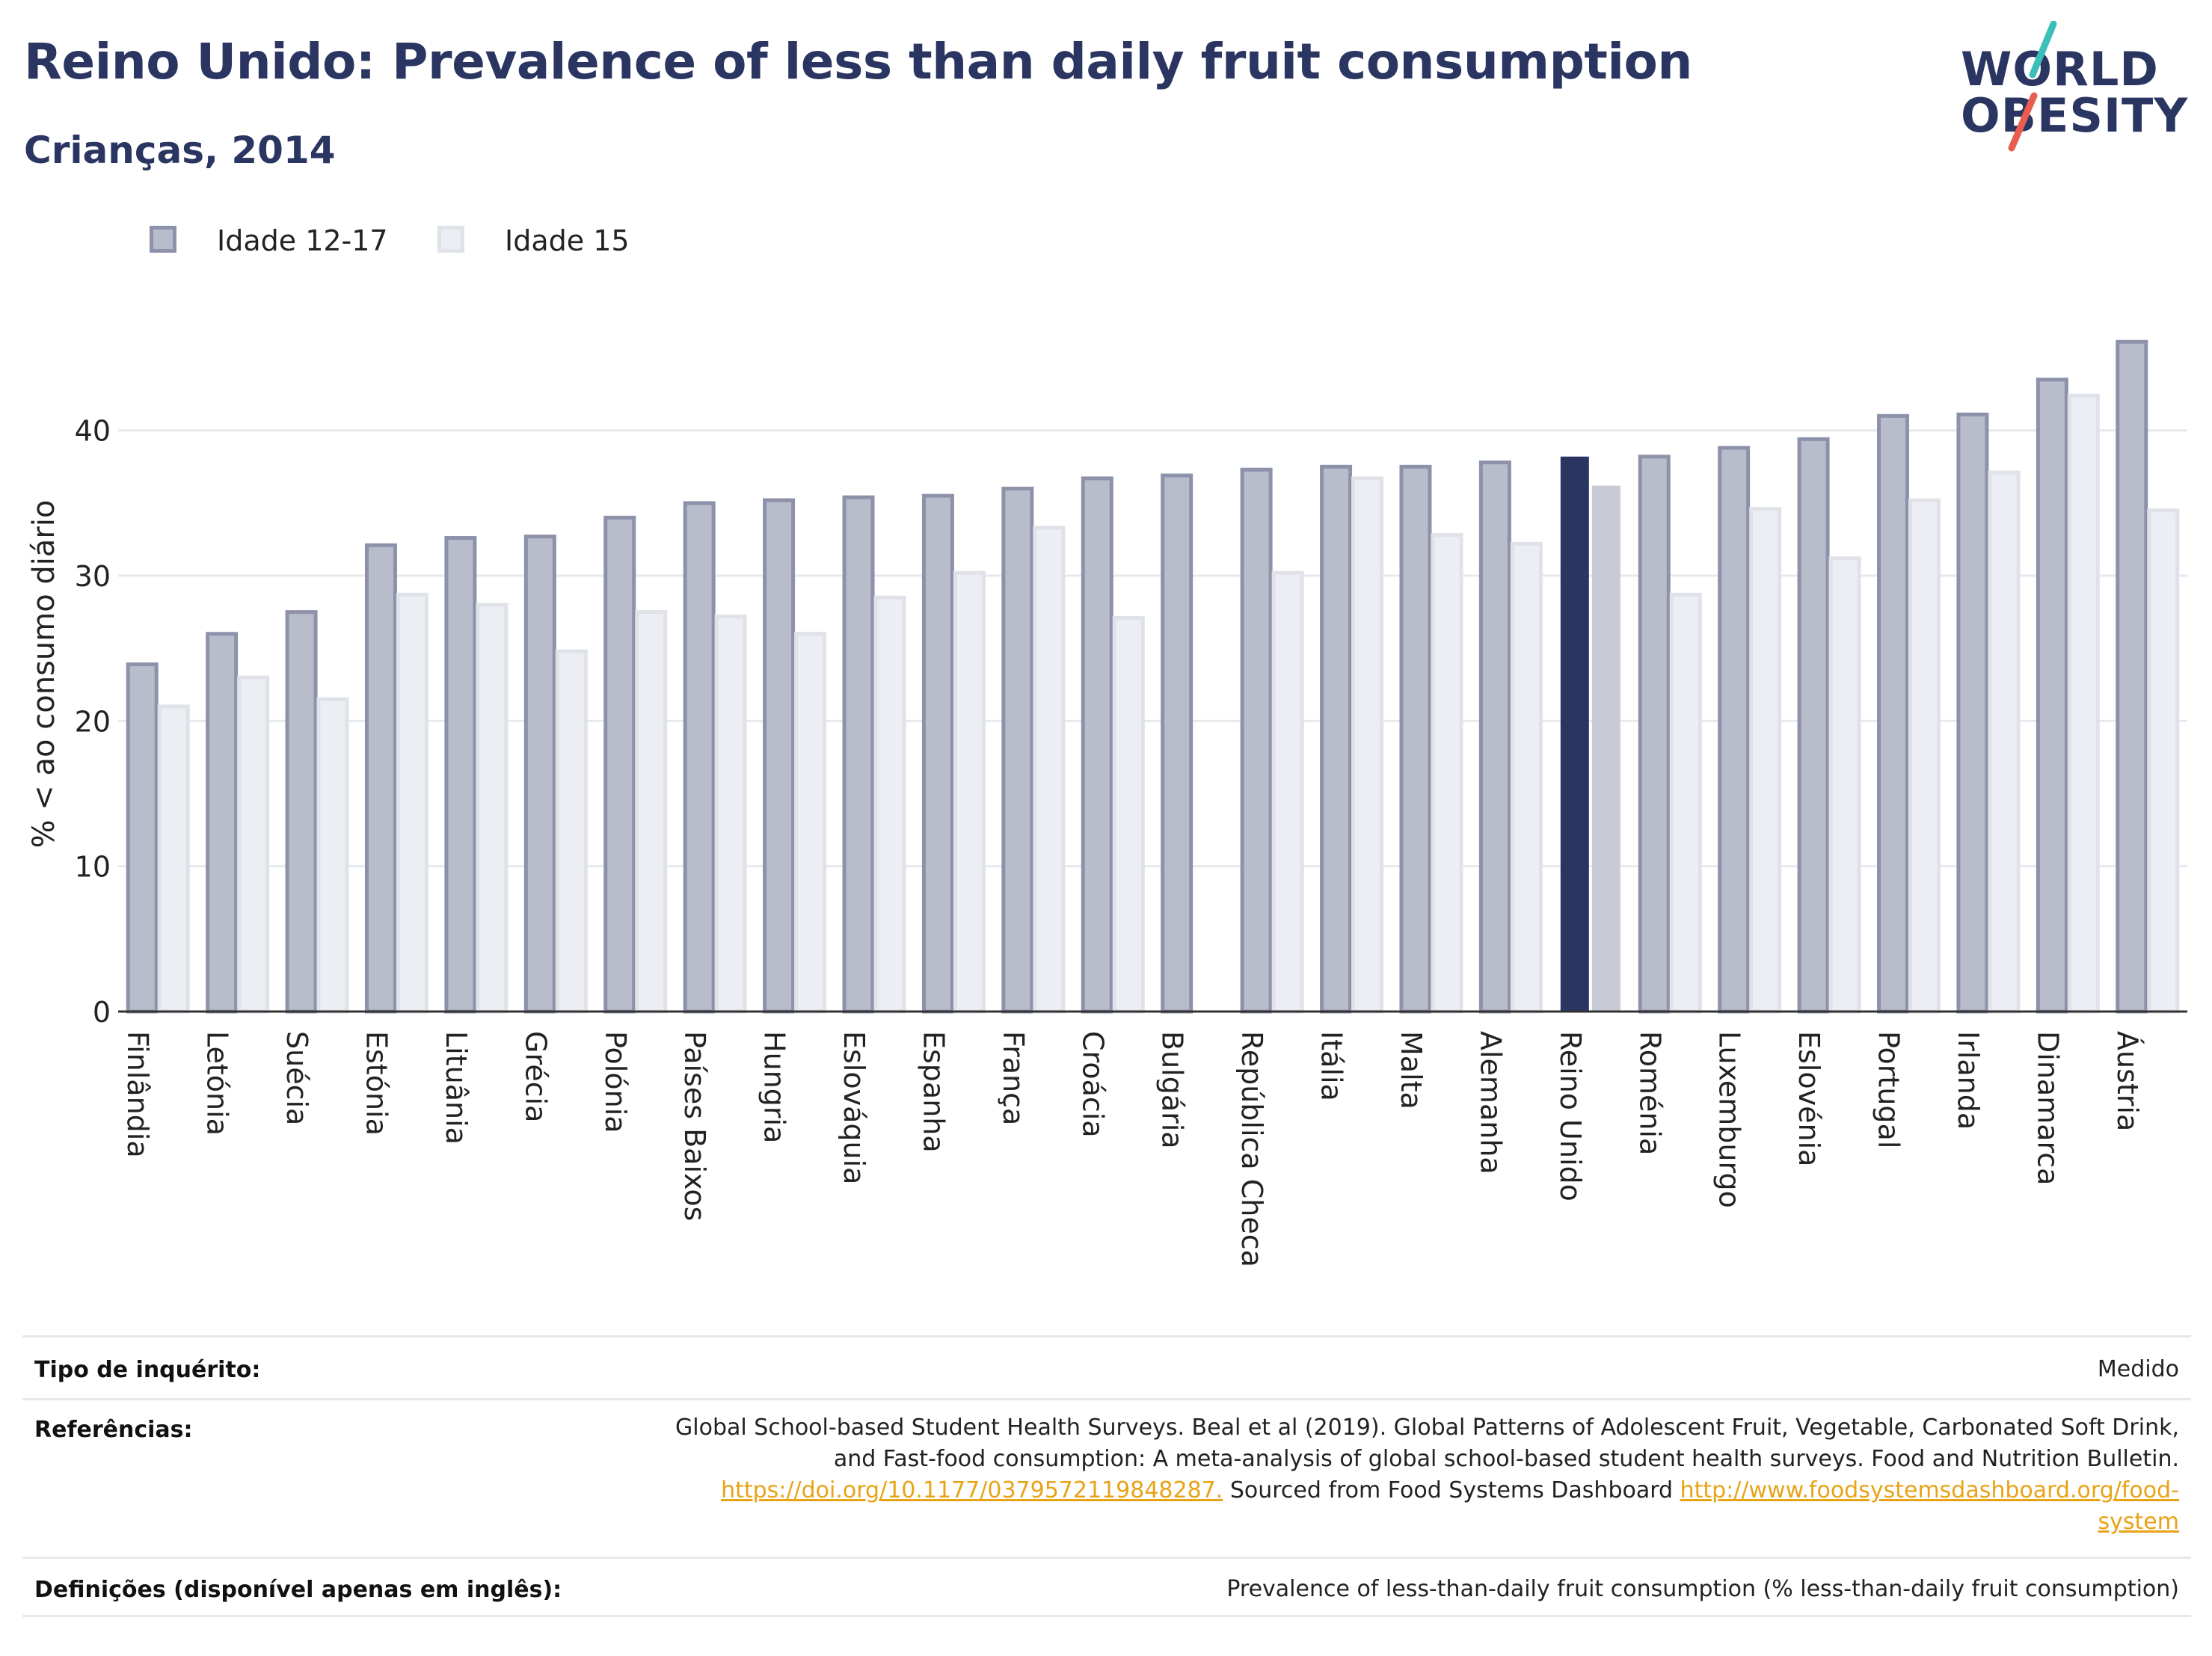 The width and height of the screenshot is (2212, 1656). What do you see at coordinates (163, 239) in the screenshot?
I see `legend-swatch-series1` at bounding box center [163, 239].